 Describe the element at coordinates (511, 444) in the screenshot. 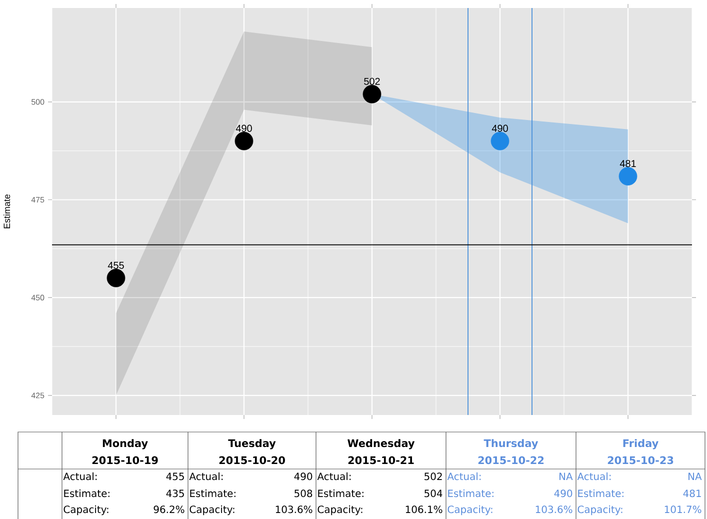

I see `text: Thursday` at that location.